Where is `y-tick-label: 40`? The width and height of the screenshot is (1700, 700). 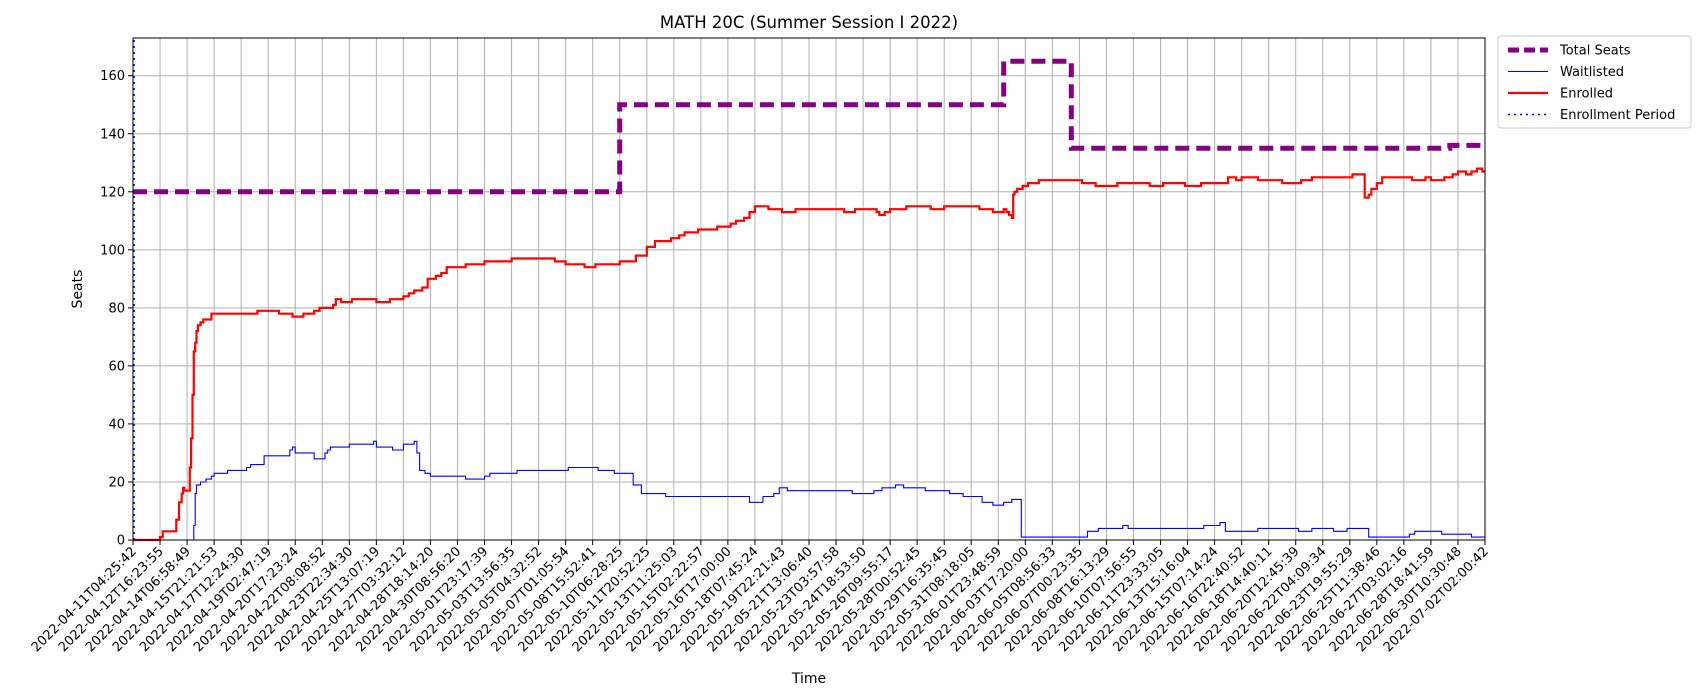
y-tick-label: 40 is located at coordinates (116, 424).